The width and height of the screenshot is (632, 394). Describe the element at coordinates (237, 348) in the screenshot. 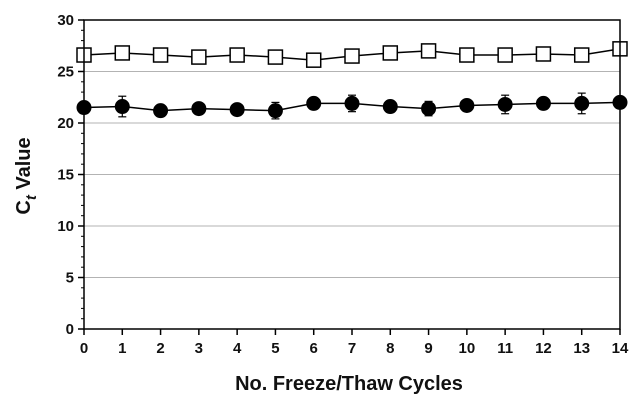

I see `x-tick-label: 4` at that location.